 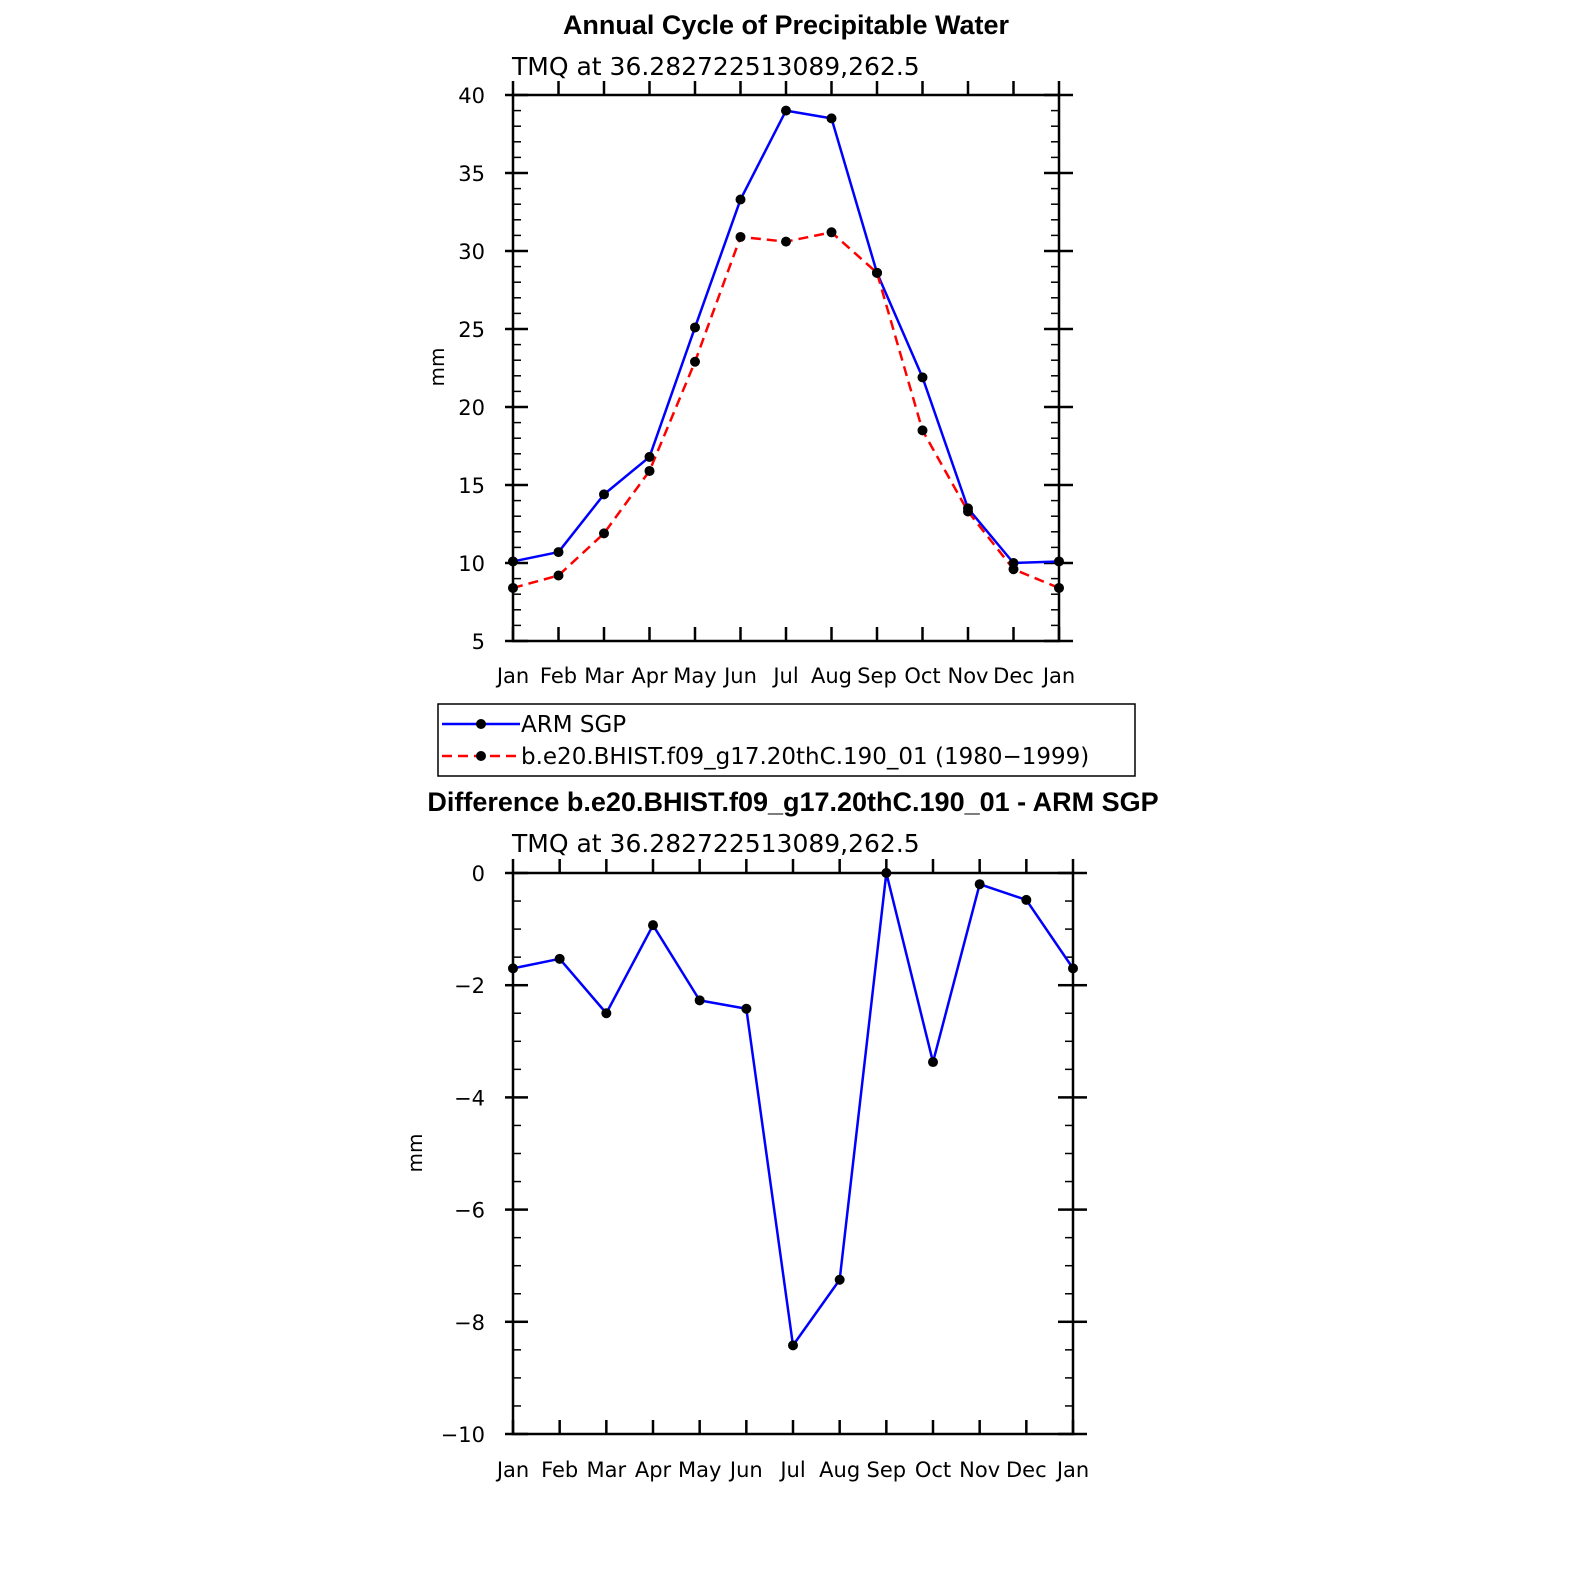 I want to click on chart1-subtitle: TMQ at 36.282722513089,262.5, so click(x=715, y=66).